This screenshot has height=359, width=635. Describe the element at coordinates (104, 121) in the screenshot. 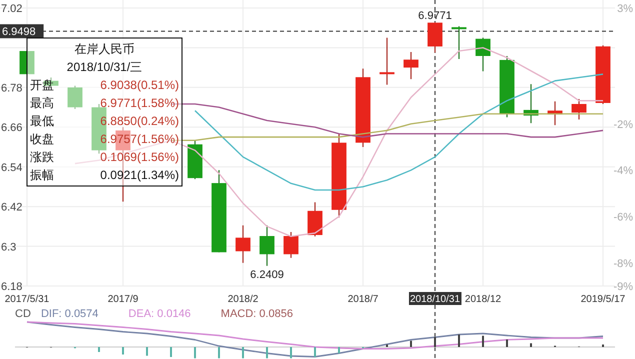

I see `text: 最低 6.8850(0.24%)` at that location.